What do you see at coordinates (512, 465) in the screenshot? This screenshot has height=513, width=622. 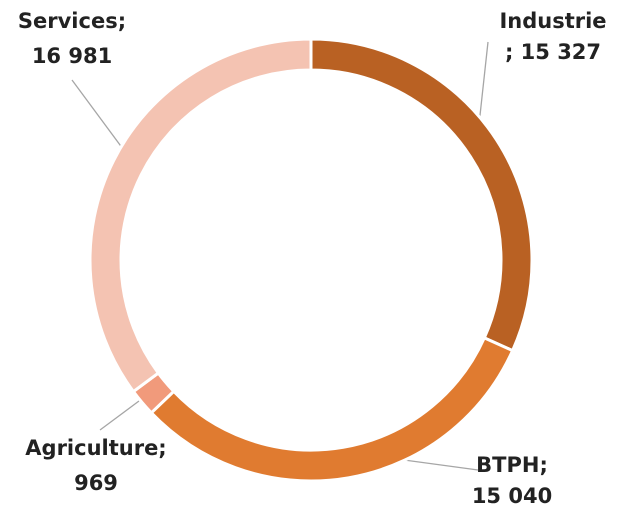 I see `data-label: BTPH;` at bounding box center [512, 465].